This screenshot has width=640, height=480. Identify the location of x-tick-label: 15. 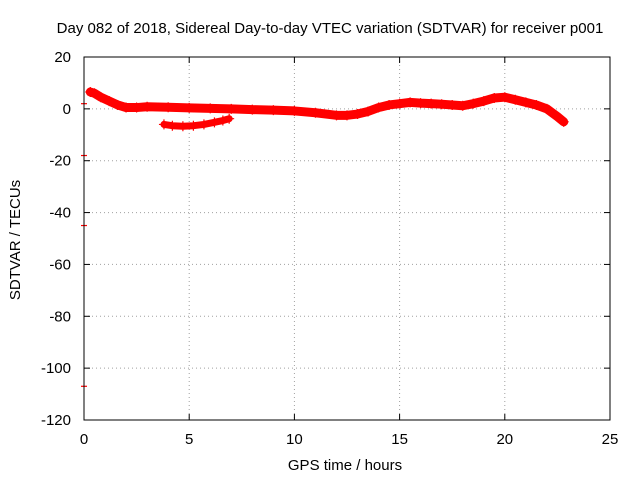
(399, 439).